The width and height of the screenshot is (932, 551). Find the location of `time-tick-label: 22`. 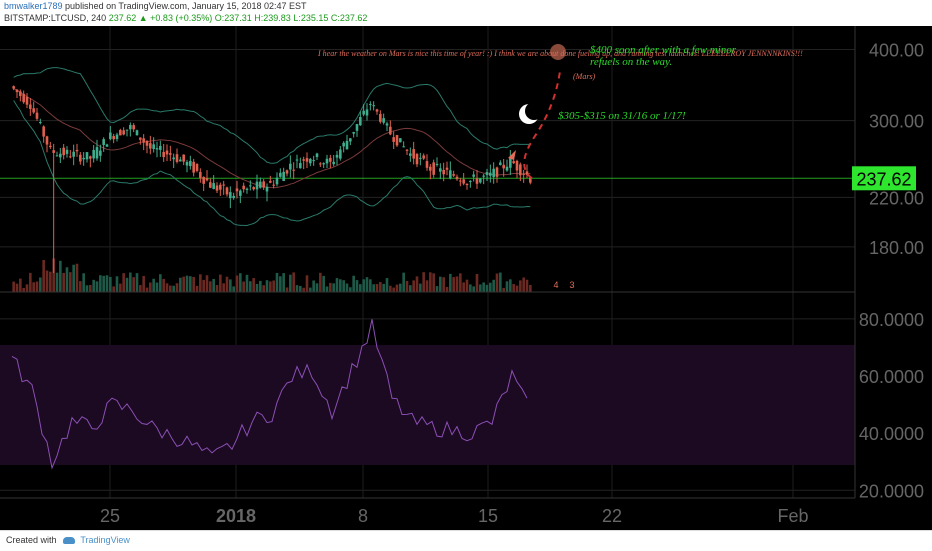

time-tick-label: 22 is located at coordinates (612, 516).